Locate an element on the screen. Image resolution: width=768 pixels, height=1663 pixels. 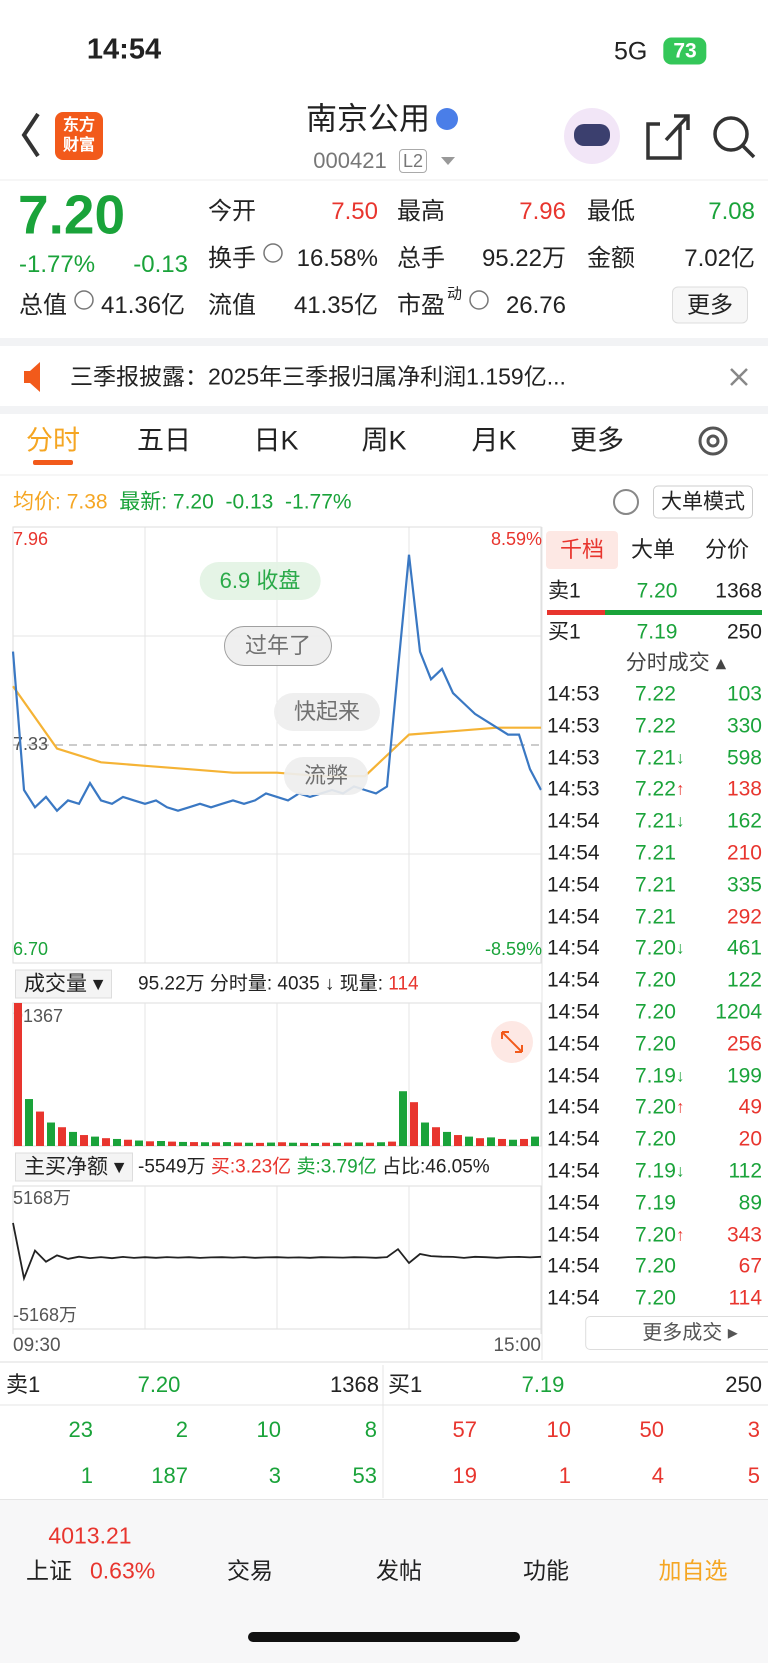
sell-price: 7.20 is located at coordinates (159, 1384).